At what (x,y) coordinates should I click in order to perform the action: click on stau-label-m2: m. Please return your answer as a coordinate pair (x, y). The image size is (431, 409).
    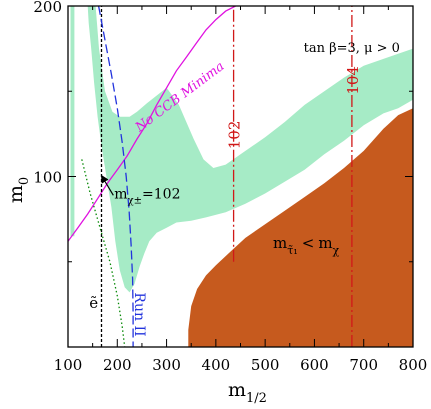
    Looking at the image, I should click on (325, 243).